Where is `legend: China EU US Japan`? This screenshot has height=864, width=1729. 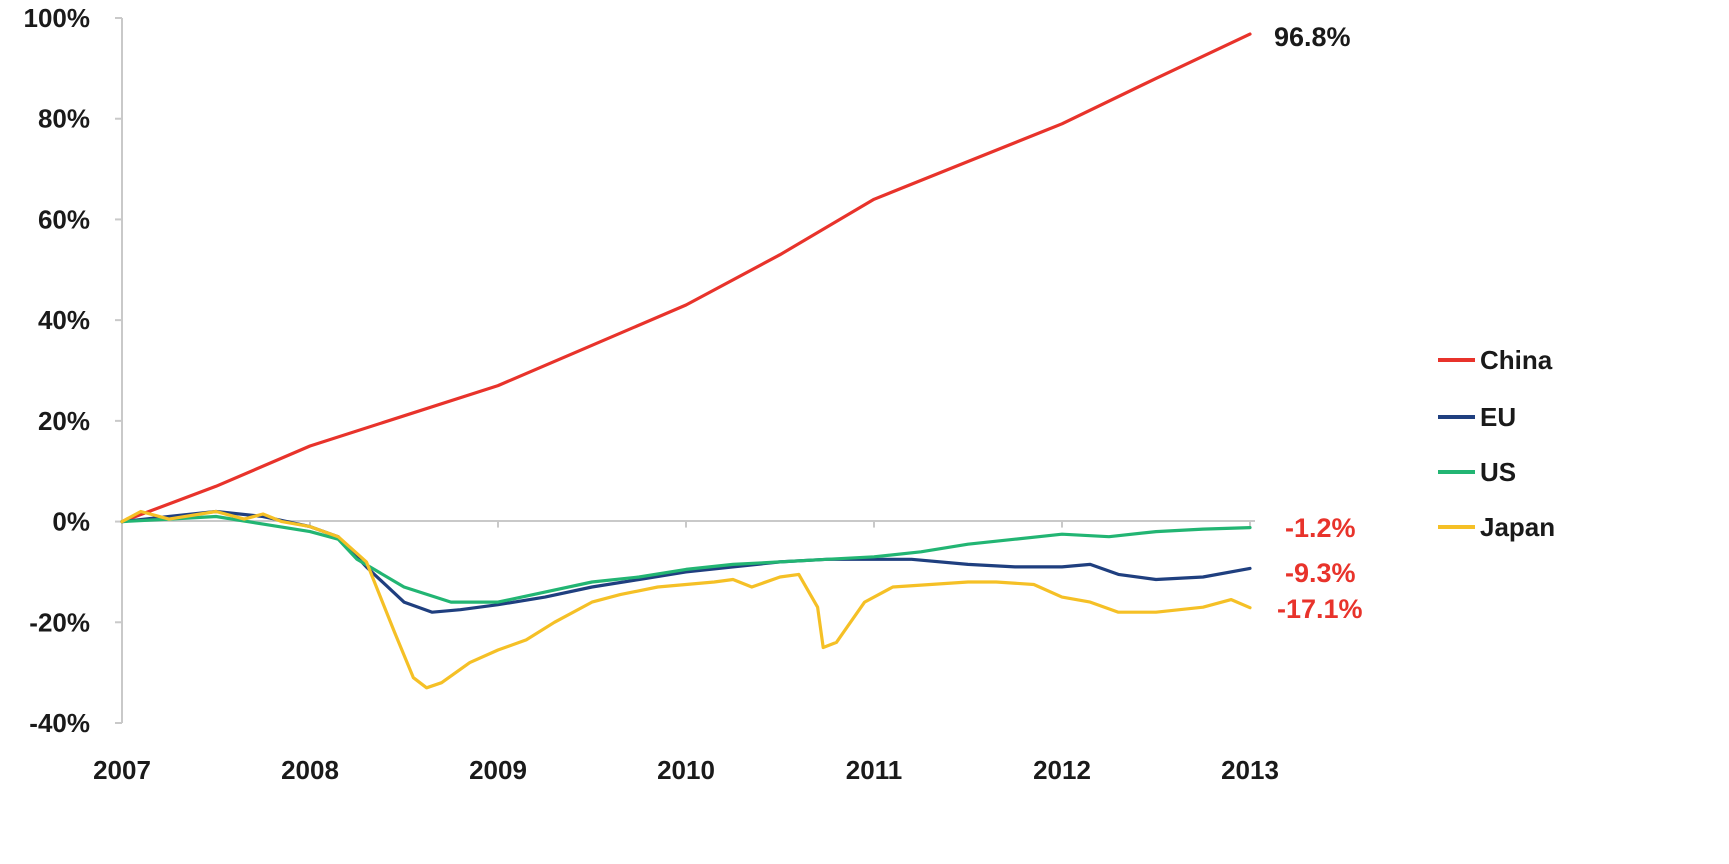
legend: China EU US Japan is located at coordinates (1496, 443).